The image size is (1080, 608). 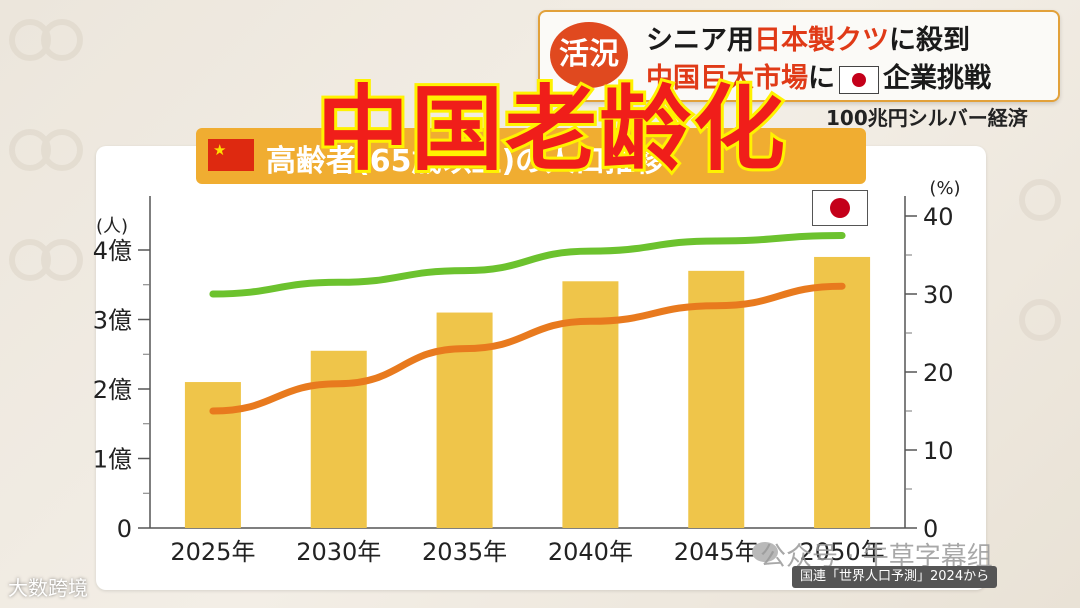 I want to click on subtitle: 100兆円シルバー経済, so click(x=927, y=118).